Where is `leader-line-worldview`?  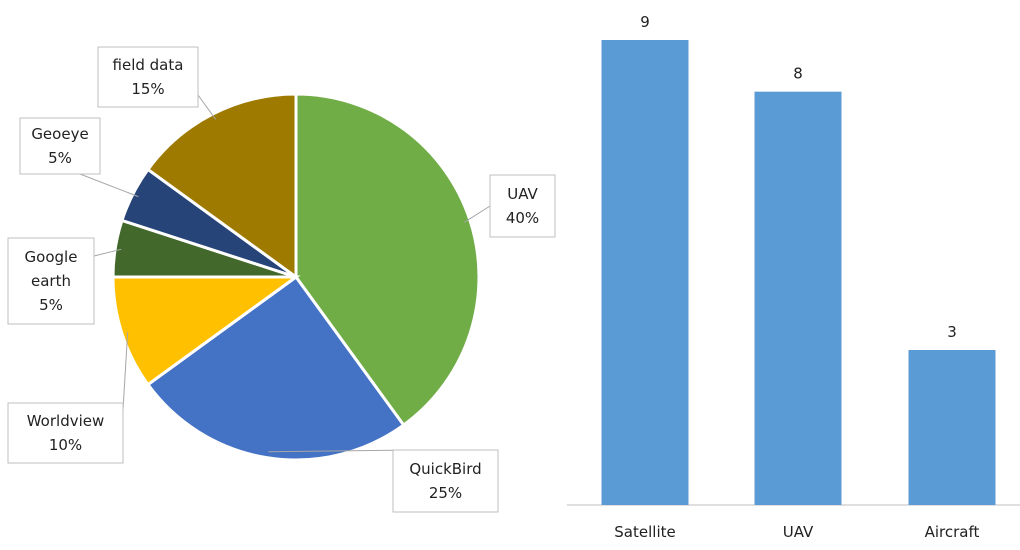
leader-line-worldview is located at coordinates (125, 371).